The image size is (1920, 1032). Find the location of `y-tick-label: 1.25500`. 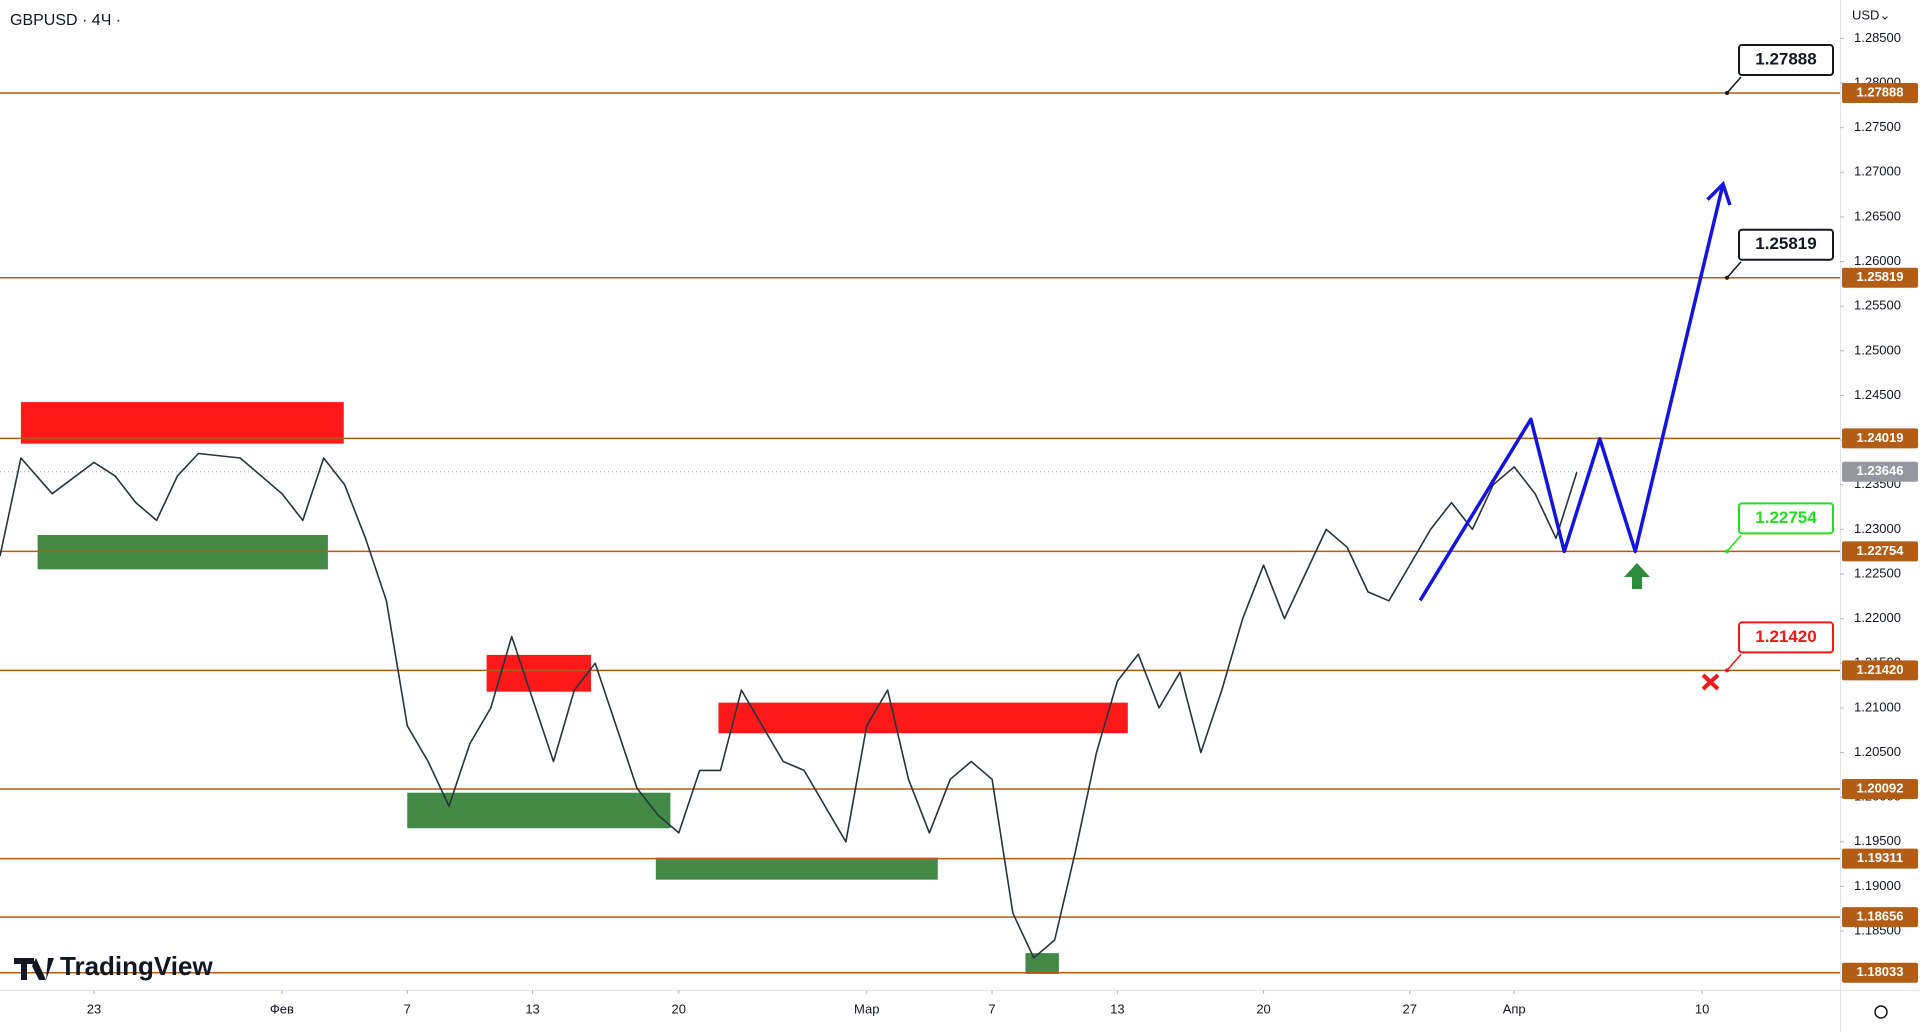

y-tick-label: 1.25500 is located at coordinates (1877, 305).